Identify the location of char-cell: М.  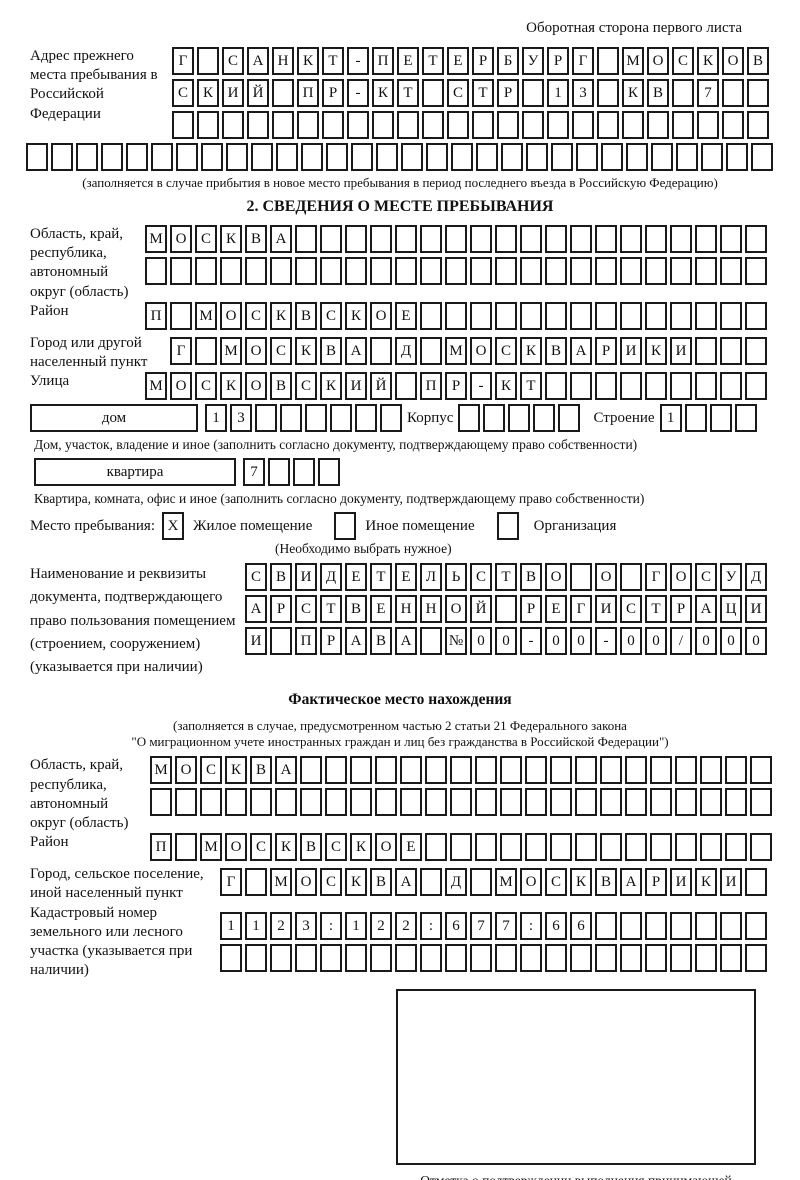
(456, 350).